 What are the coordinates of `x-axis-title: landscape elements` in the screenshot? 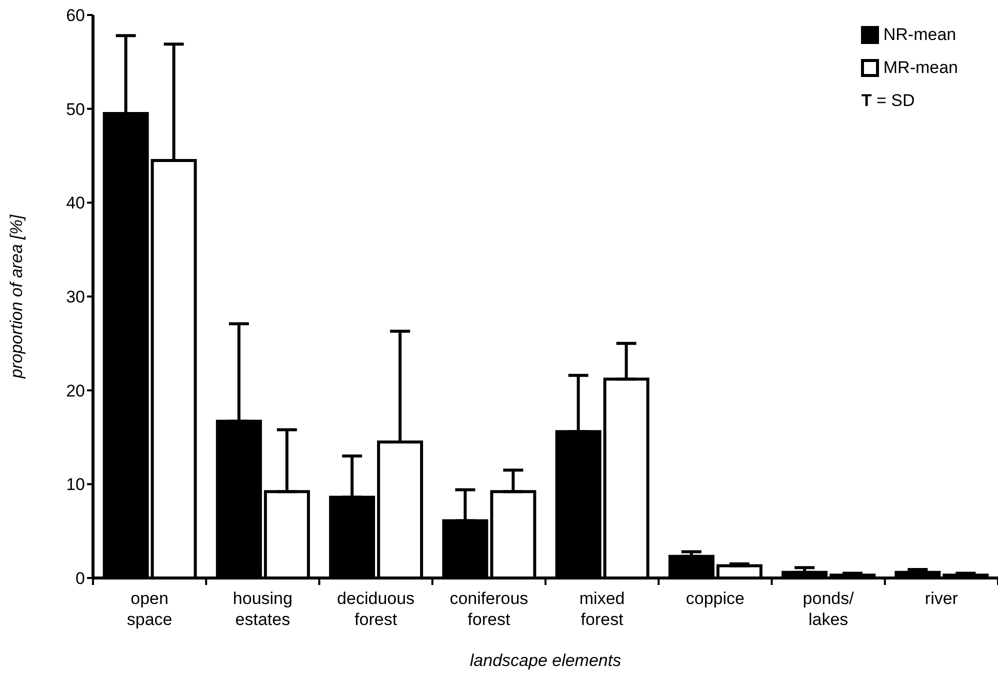 It's located at (546, 660).